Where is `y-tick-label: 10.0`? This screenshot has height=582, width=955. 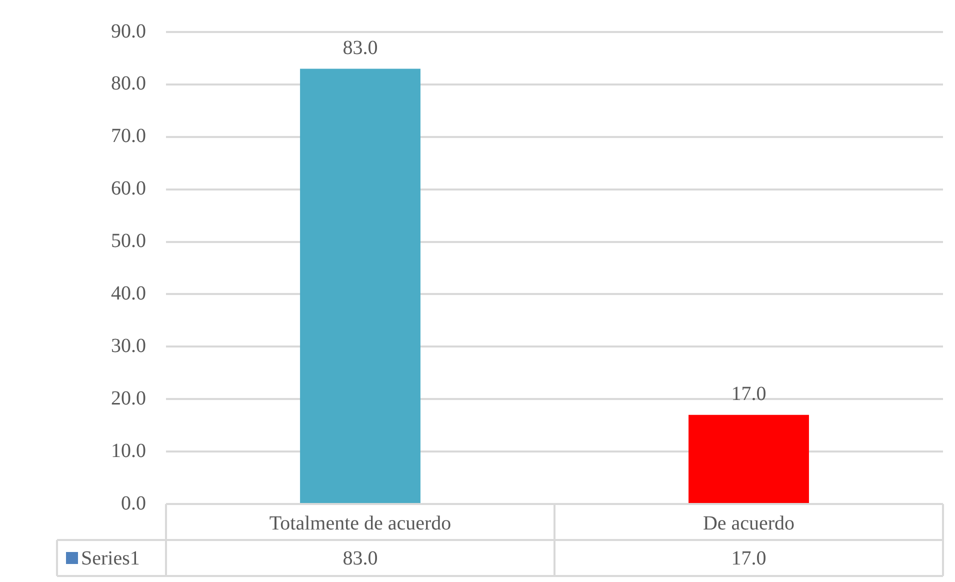 y-tick-label: 10.0 is located at coordinates (128, 451).